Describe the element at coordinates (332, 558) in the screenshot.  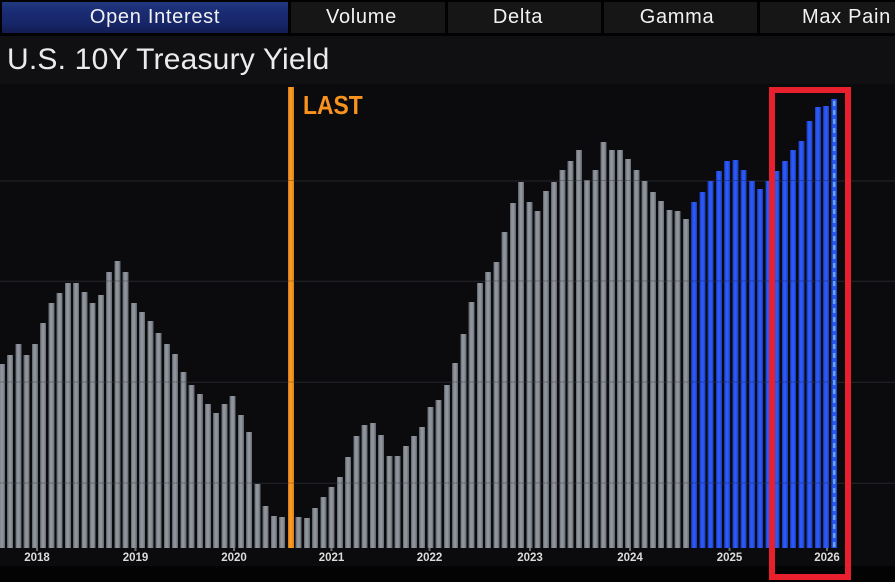
I see `svg-text: 2021` at that location.